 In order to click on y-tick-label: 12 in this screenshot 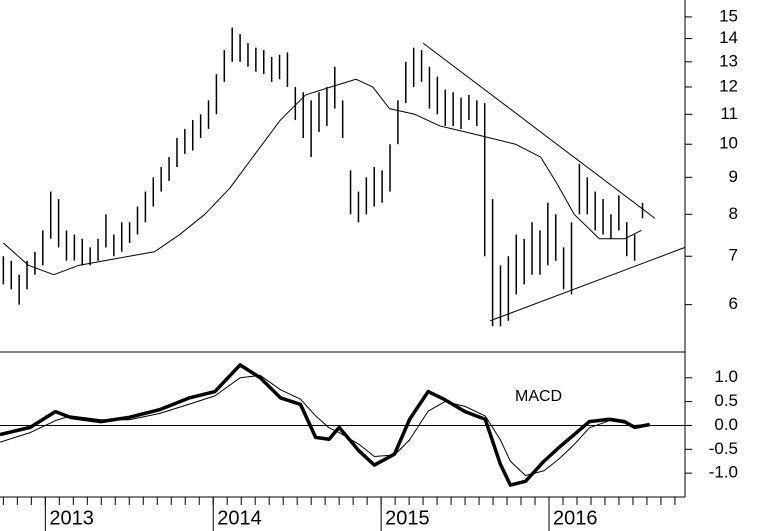, I will do `click(728, 85)`.